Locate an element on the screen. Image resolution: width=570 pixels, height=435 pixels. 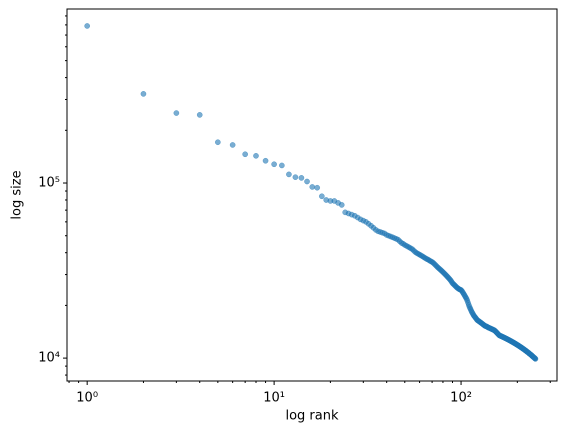
y-tick-label: 10⁵ is located at coordinates (49, 183).